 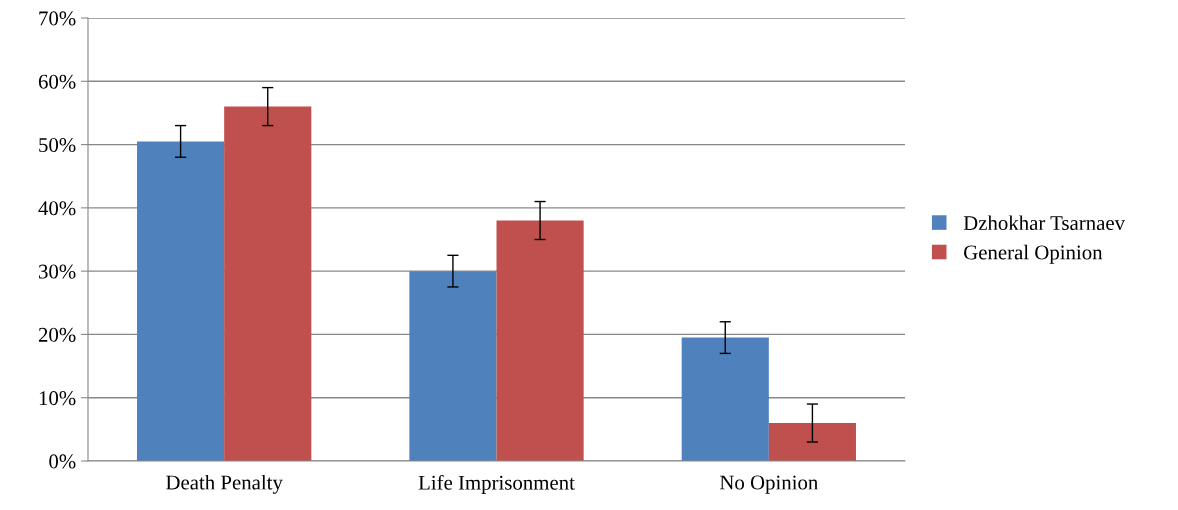 I want to click on x-tick-label: Death Penalty, so click(x=224, y=484).